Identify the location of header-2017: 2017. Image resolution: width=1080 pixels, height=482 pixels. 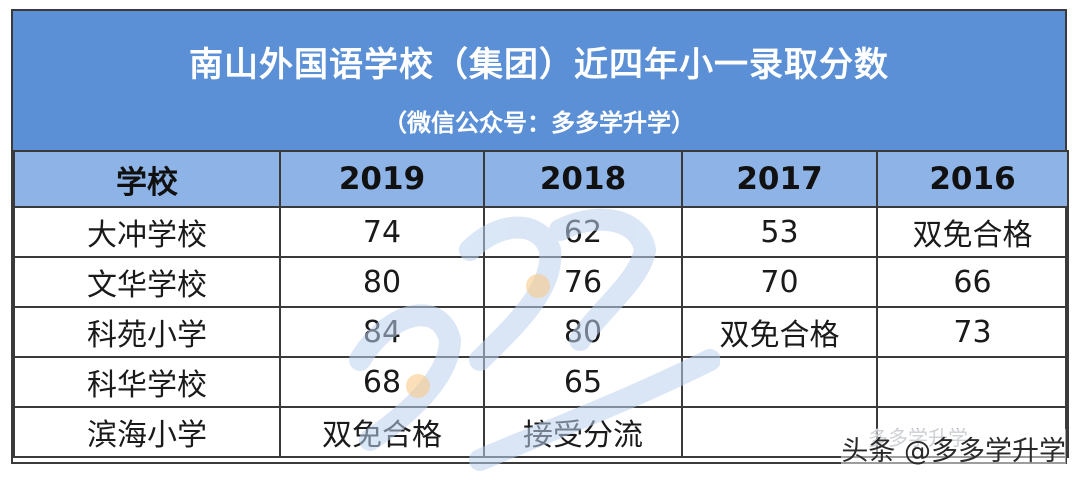
(779, 179).